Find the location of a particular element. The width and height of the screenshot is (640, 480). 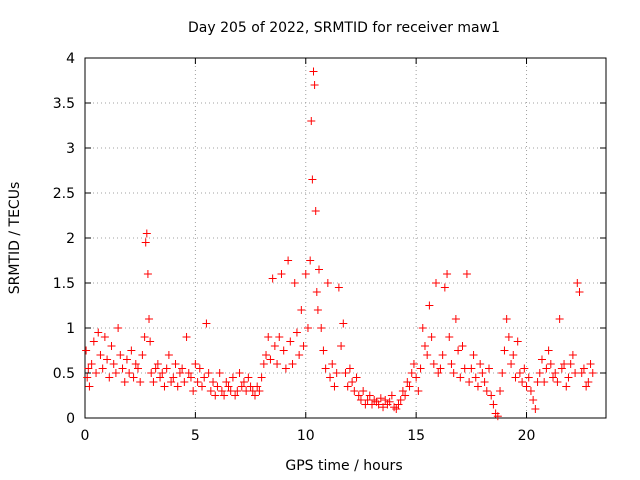

y-tick-label: 4 is located at coordinates (70, 59).